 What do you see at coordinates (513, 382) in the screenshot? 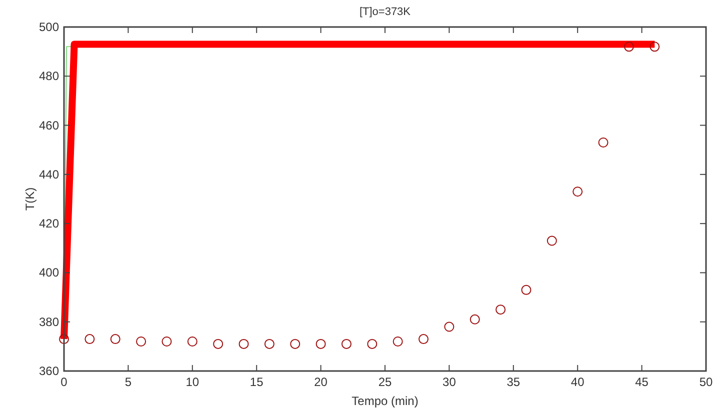
I see `x-tick-label: 35` at bounding box center [513, 382].